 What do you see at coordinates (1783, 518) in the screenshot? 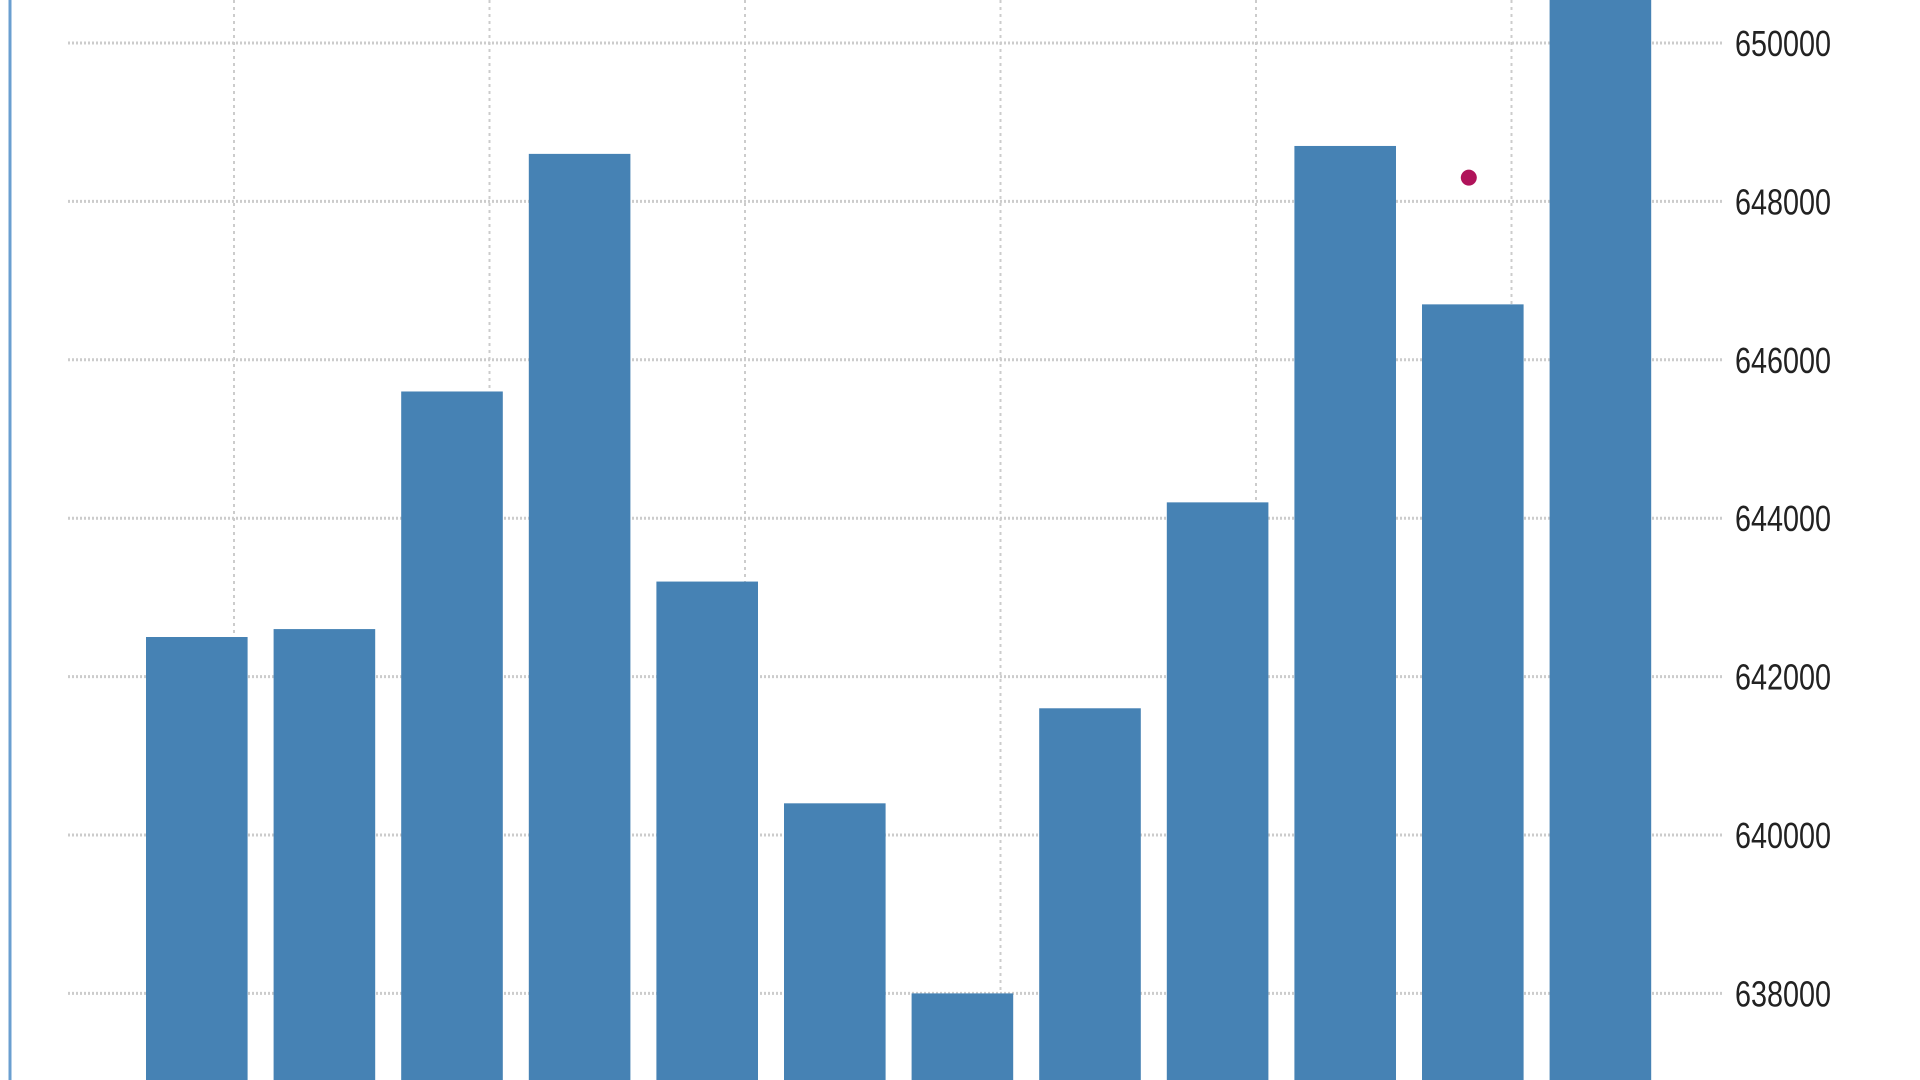
I see `y-tick-label: 644000` at bounding box center [1783, 518].